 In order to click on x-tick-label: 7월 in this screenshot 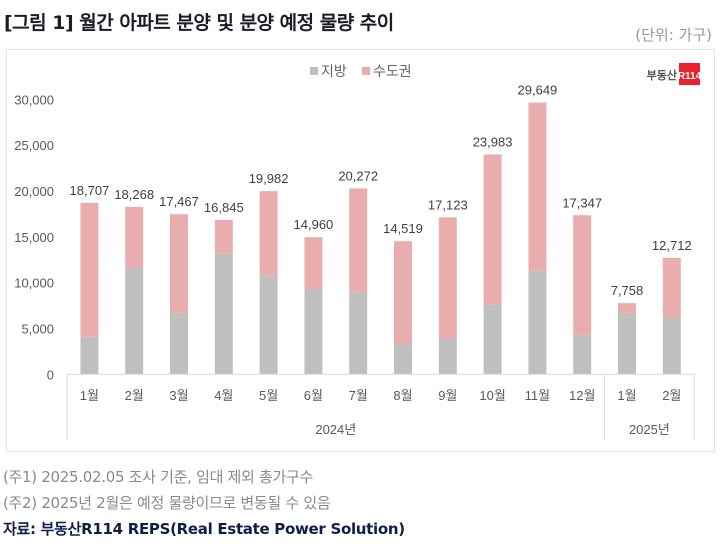, I will do `click(358, 395)`.